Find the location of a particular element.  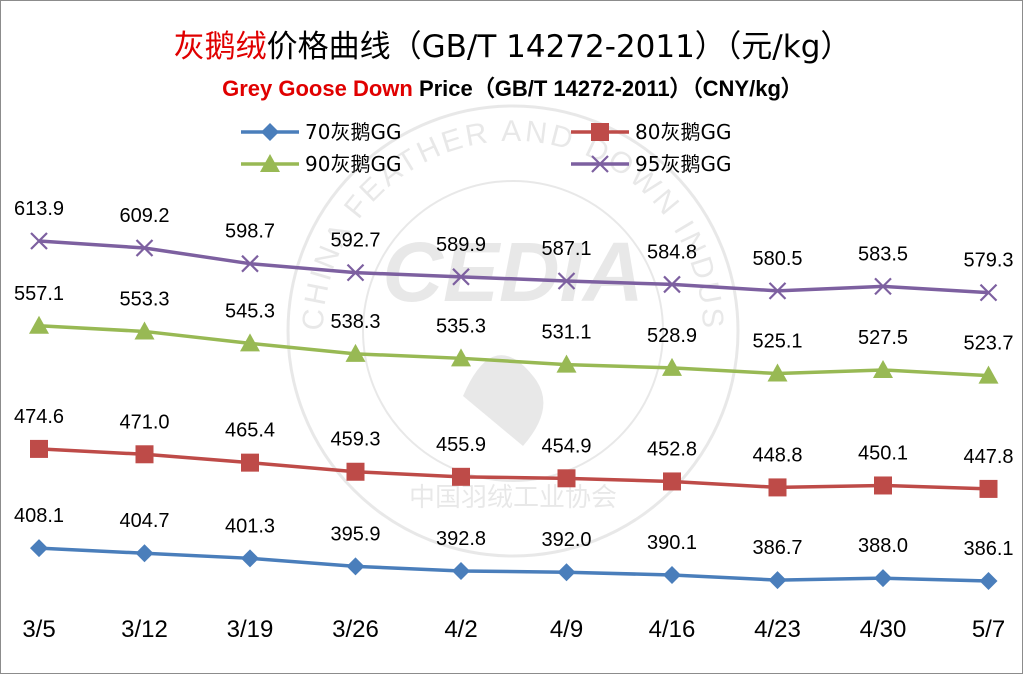

x-tick-label: 4/9 is located at coordinates (566, 629).